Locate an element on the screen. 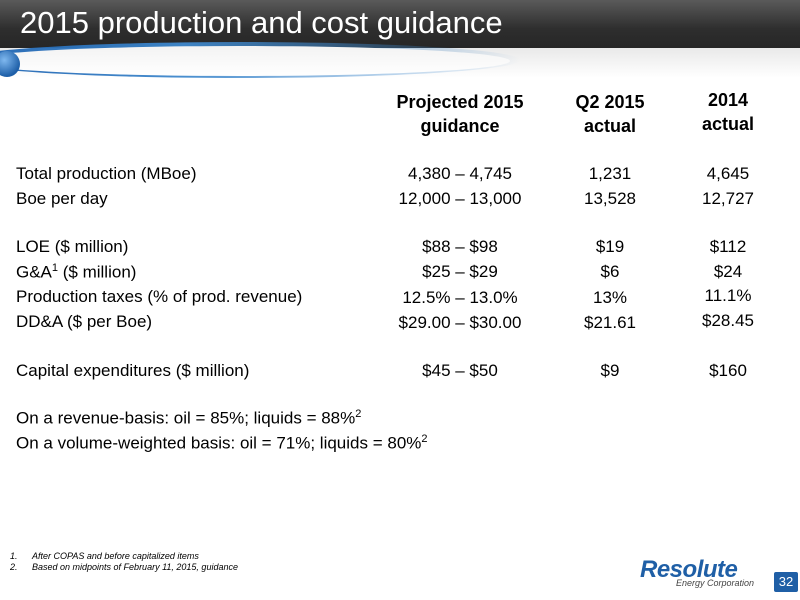 The height and width of the screenshot is (600, 800). cell-q2-boe-per-day: 13,528 is located at coordinates (610, 198).